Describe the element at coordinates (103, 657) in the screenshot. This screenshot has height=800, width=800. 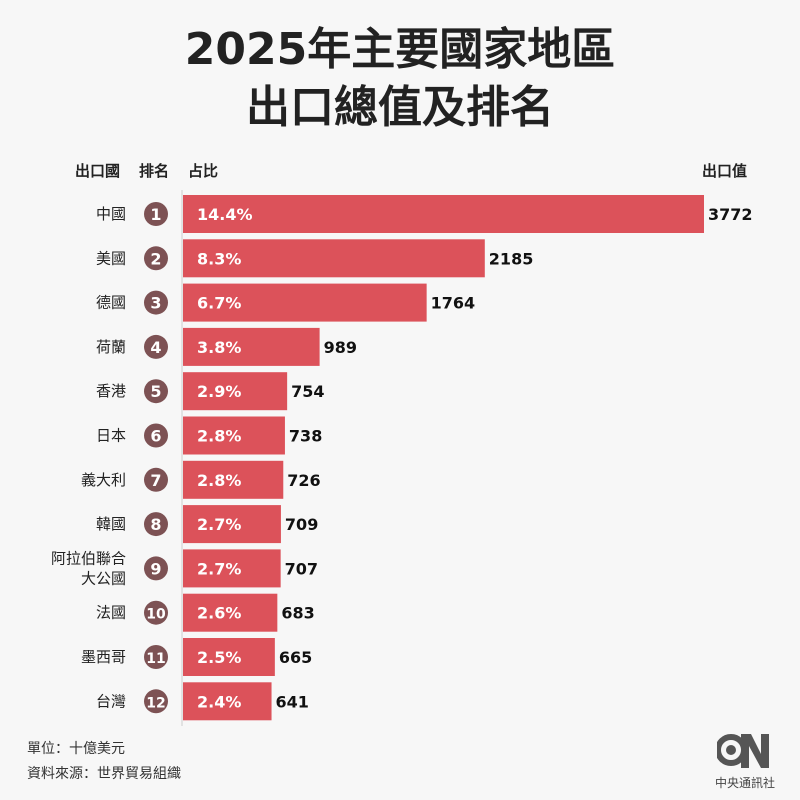
I see `category-label: 墨西哥` at that location.